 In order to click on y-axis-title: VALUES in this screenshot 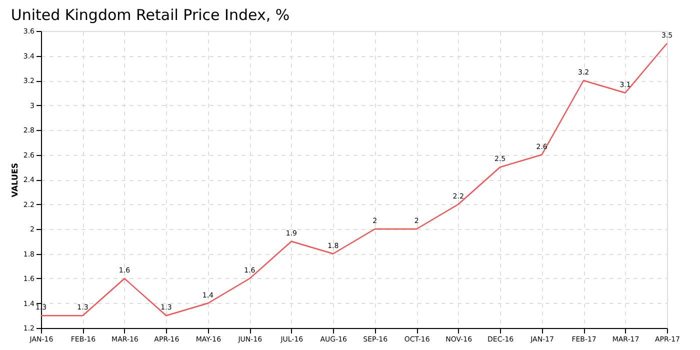, I will do `click(15, 180)`.